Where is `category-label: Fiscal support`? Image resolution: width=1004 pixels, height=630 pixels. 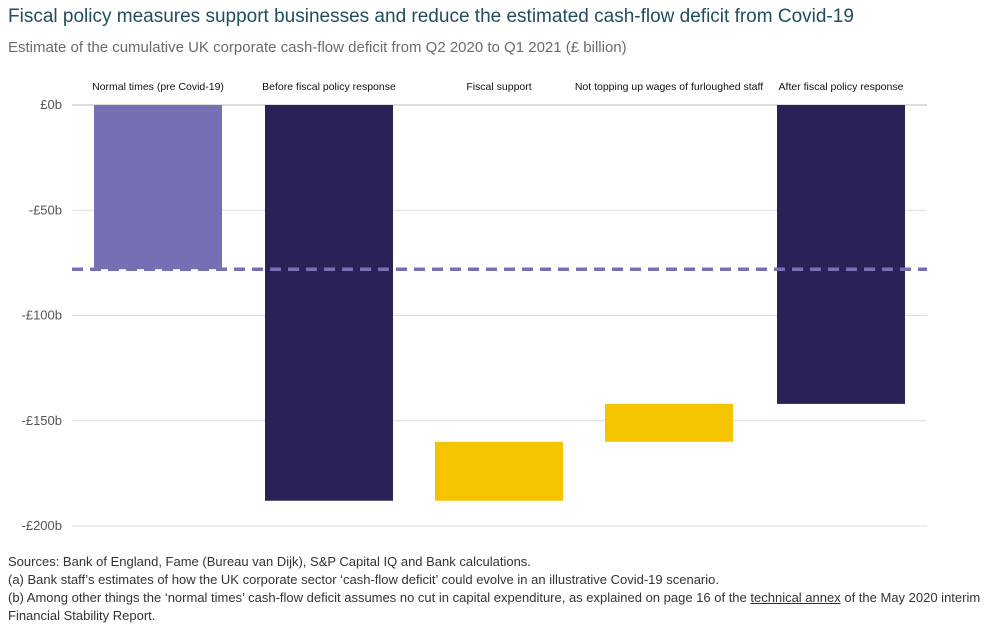
category-label: Fiscal support is located at coordinates (498, 87).